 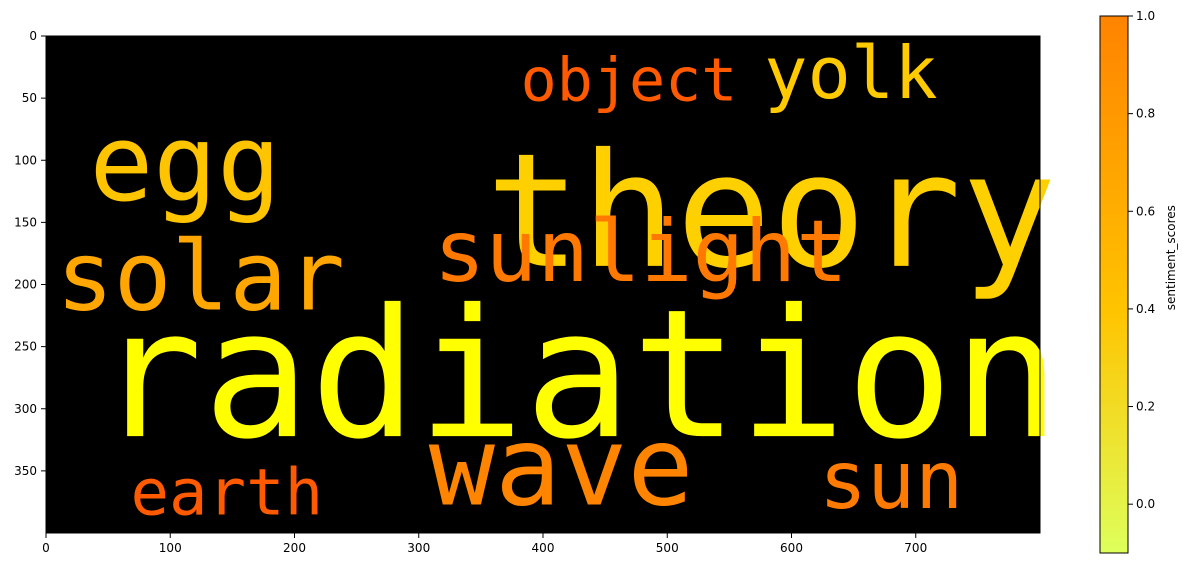 What do you see at coordinates (33, 36) in the screenshot?
I see `y-tick-label: 0` at bounding box center [33, 36].